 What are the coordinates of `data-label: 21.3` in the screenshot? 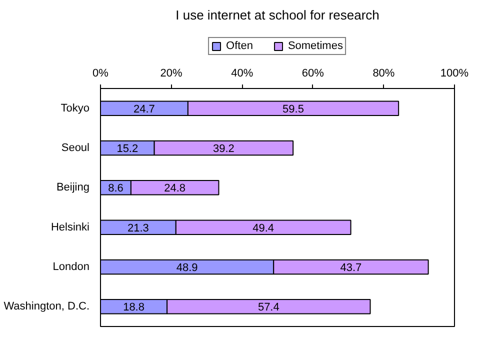 It's located at (138, 228).